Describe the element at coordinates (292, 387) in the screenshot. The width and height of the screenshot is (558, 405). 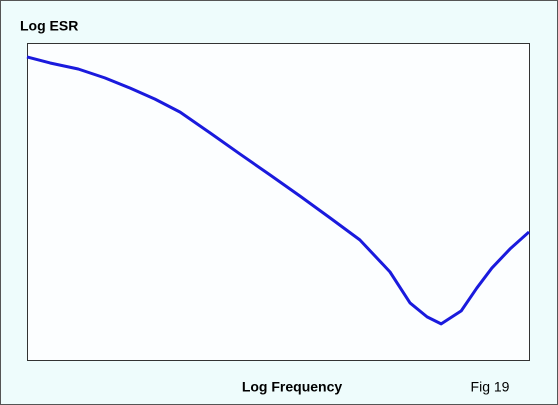
I see `x-axis-label: Log Frequency` at that location.